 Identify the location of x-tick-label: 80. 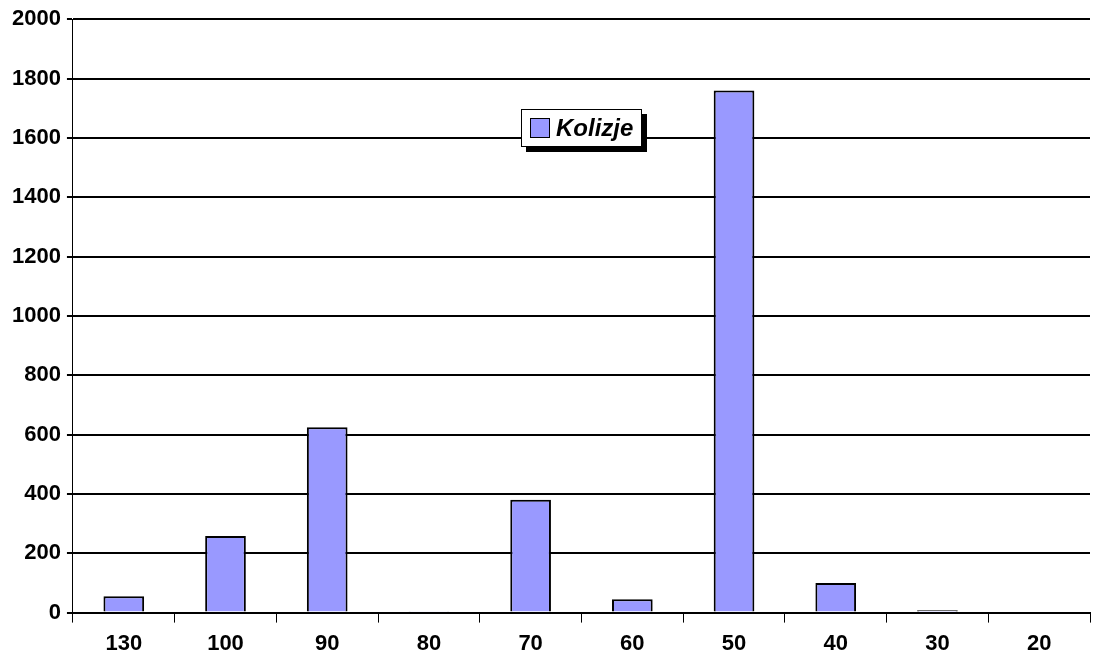
(429, 642).